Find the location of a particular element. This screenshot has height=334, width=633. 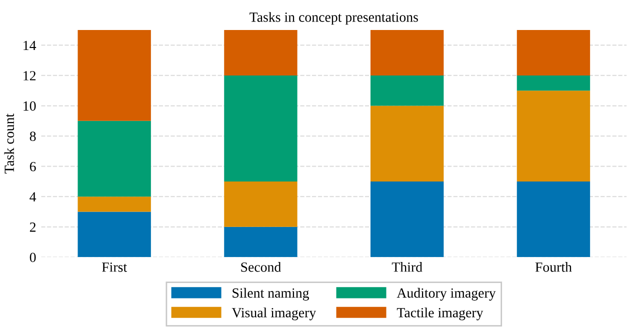

y-tick-label: 0 is located at coordinates (33, 257).